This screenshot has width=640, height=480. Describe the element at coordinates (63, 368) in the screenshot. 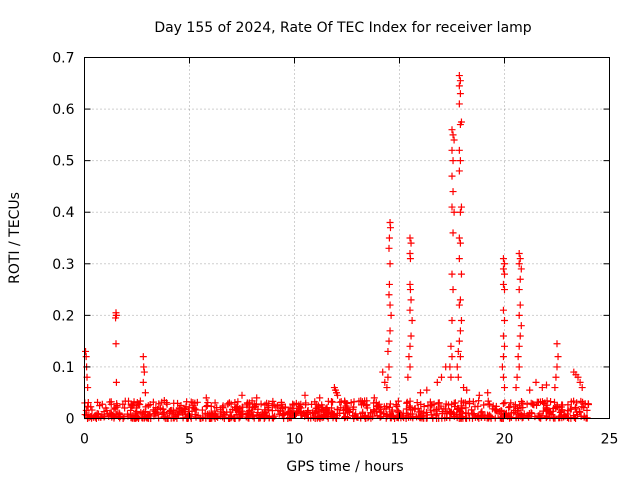

I see `y-tick-label: 0.1` at that location.